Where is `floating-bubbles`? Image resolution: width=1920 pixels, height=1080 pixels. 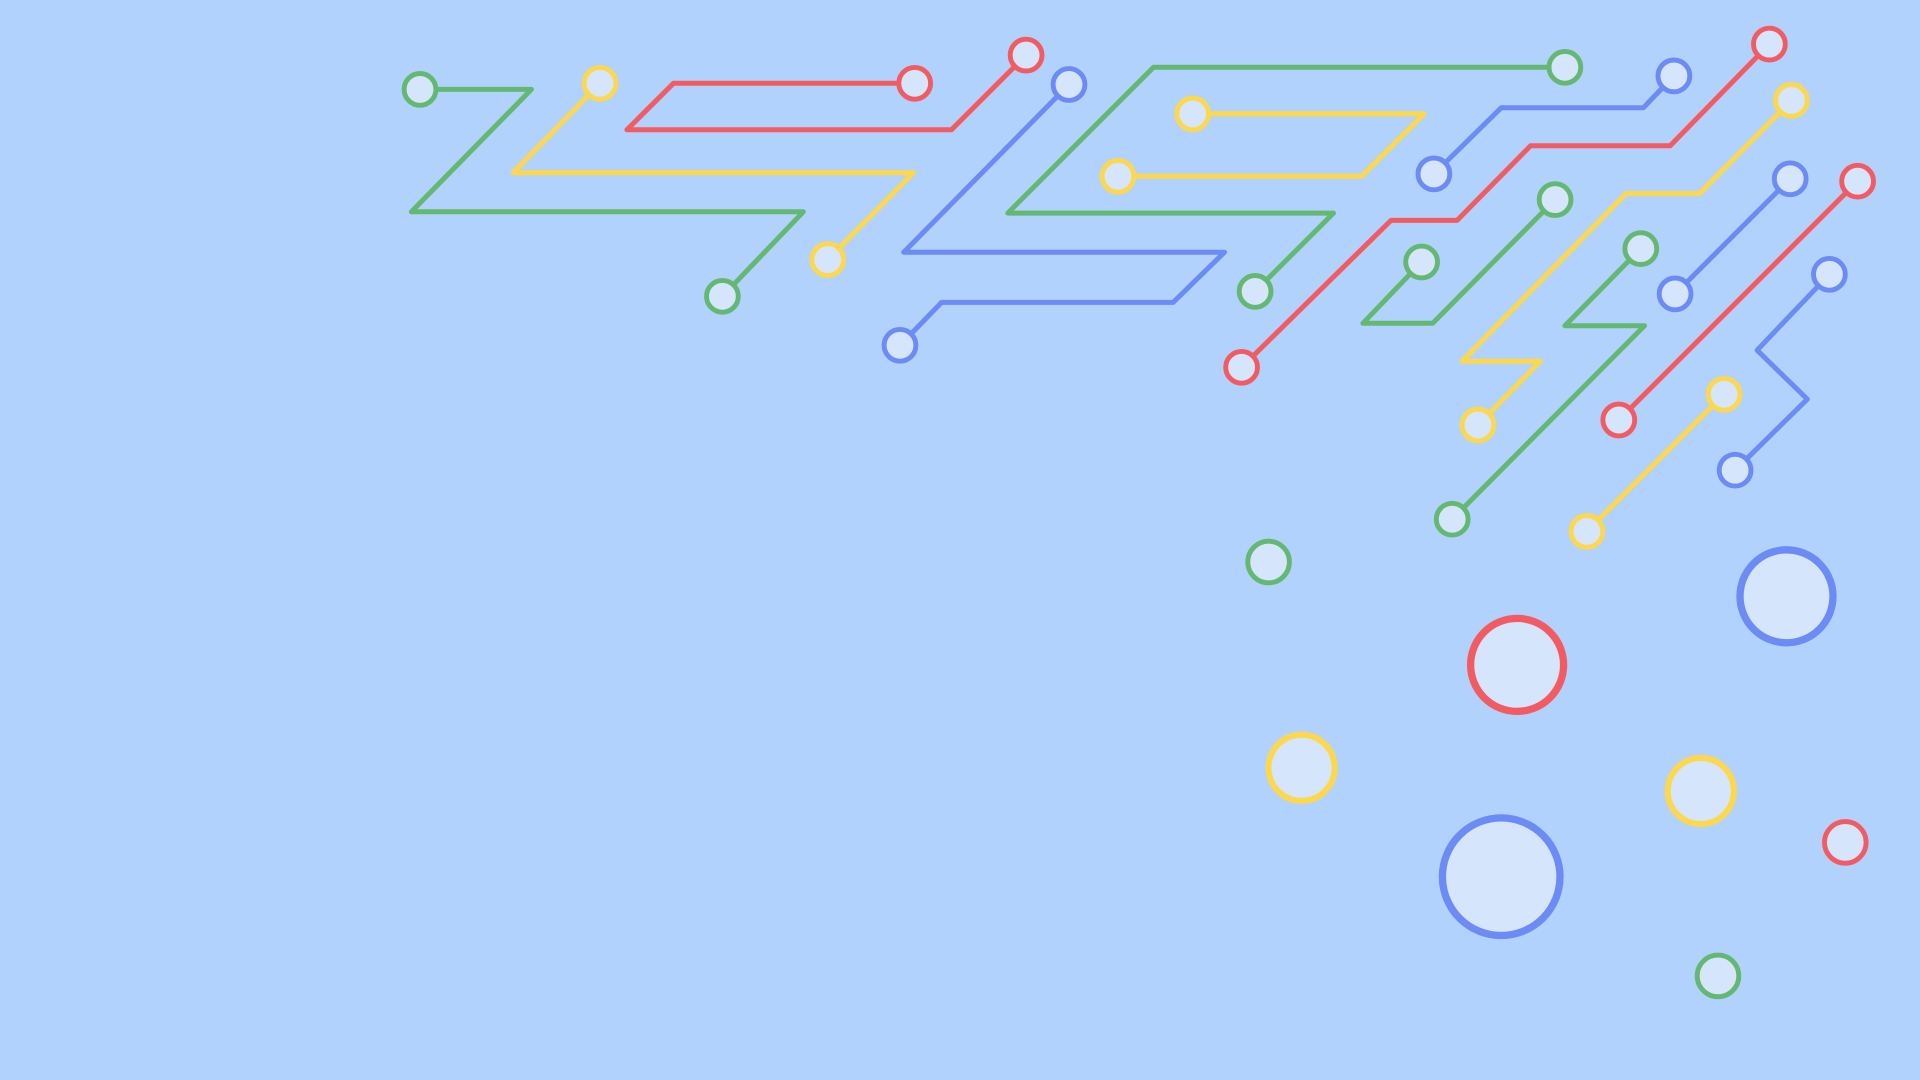 floating-bubbles is located at coordinates (1557, 769).